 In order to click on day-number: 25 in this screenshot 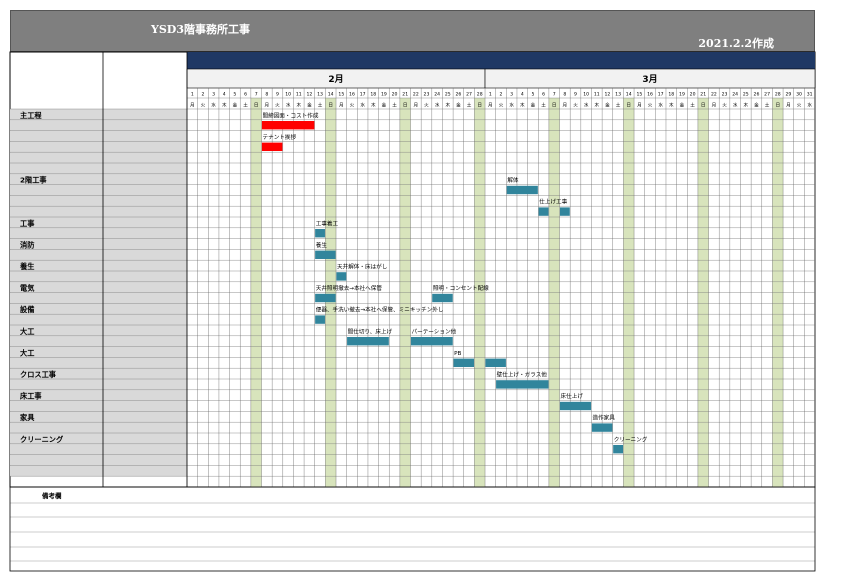, I will do `click(448, 95)`.